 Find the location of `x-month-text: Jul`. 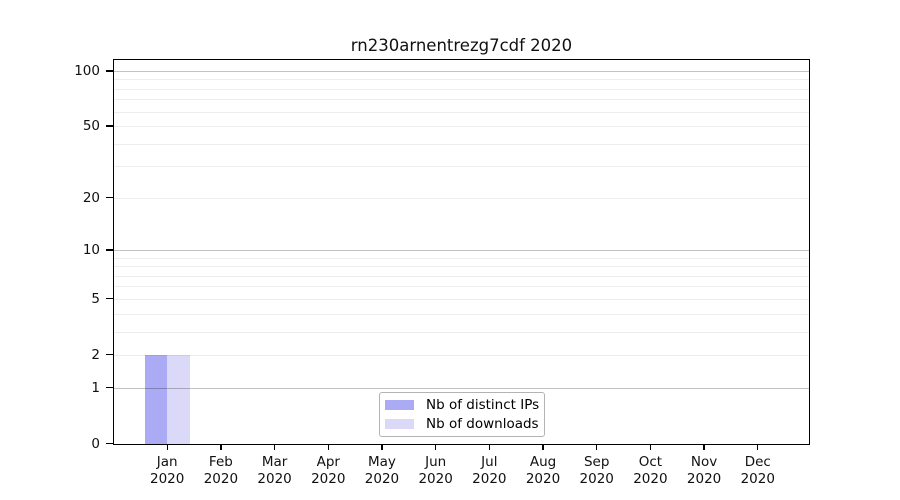

x-month-text: Jul is located at coordinates (489, 462).